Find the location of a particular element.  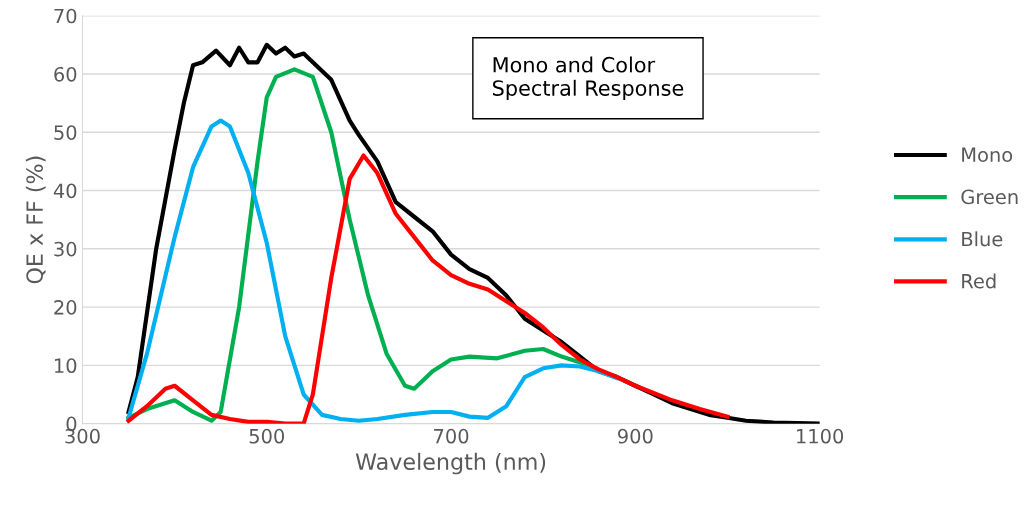

annotation: Mono and Color Spectral Response is located at coordinates (588, 78).